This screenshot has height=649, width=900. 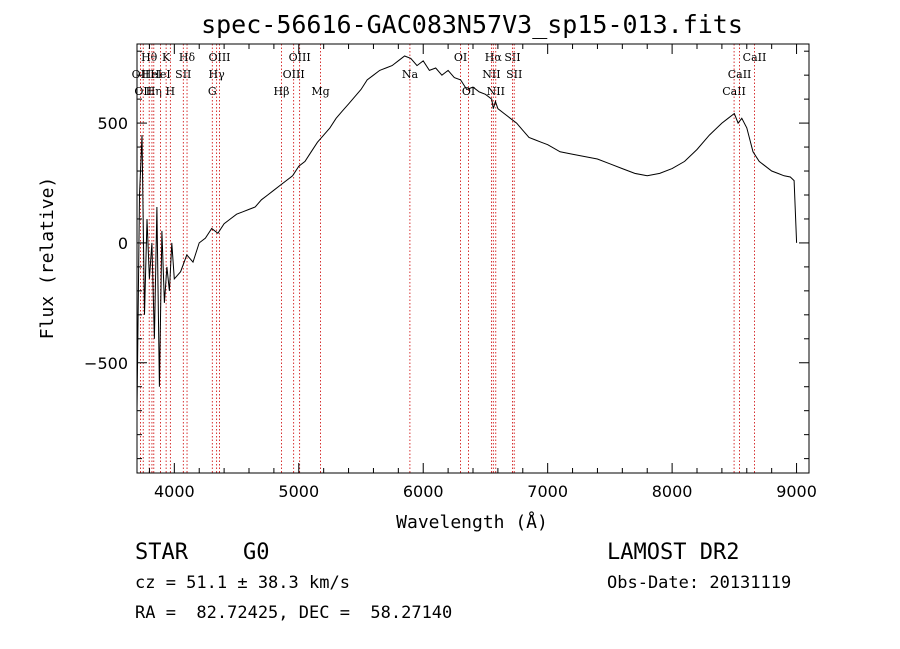 I want to click on line-marker-label: H, so click(x=171, y=91).